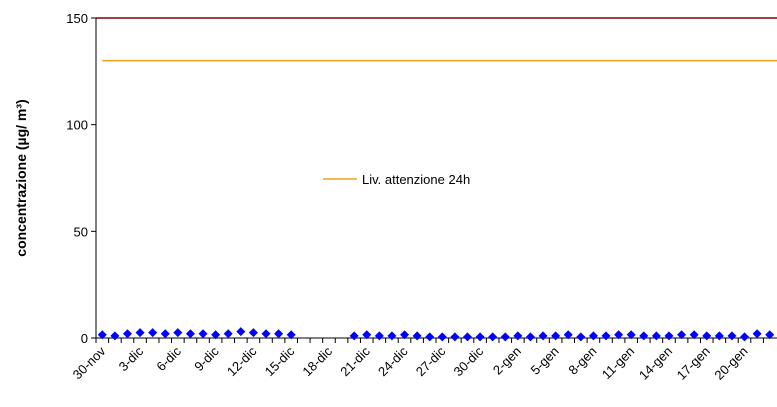 Image resolution: width=777 pixels, height=407 pixels. Describe the element at coordinates (89, 362) in the screenshot. I see `x-tick-label: 30-nov` at that location.